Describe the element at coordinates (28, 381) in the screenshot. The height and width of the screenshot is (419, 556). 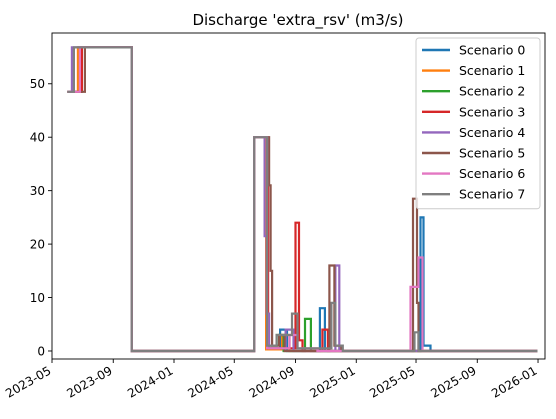
I see `x-tick-label: 2023-05` at that location.